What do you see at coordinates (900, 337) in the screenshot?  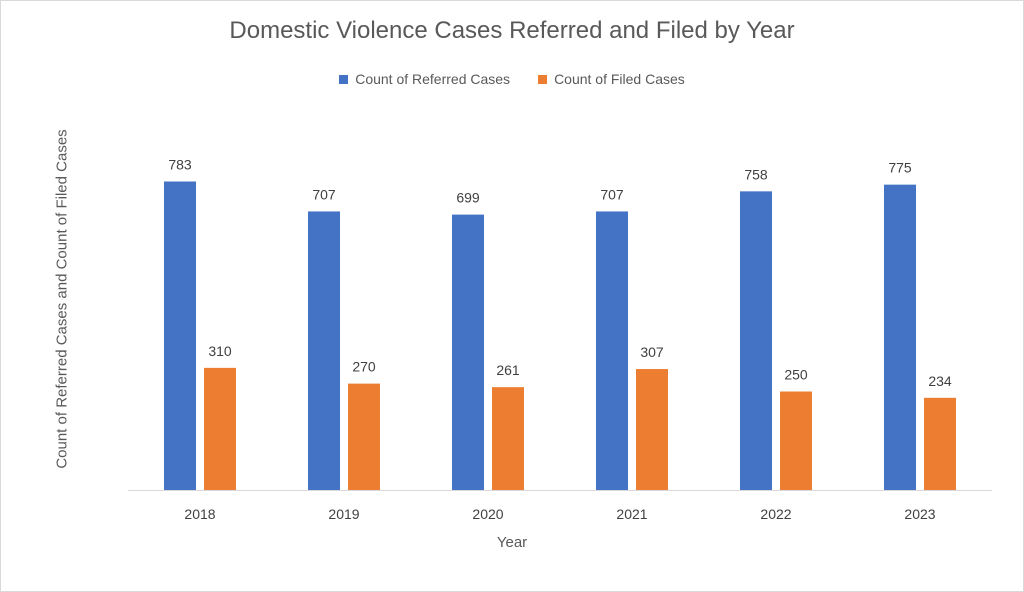 I see `bar-referred-2023` at bounding box center [900, 337].